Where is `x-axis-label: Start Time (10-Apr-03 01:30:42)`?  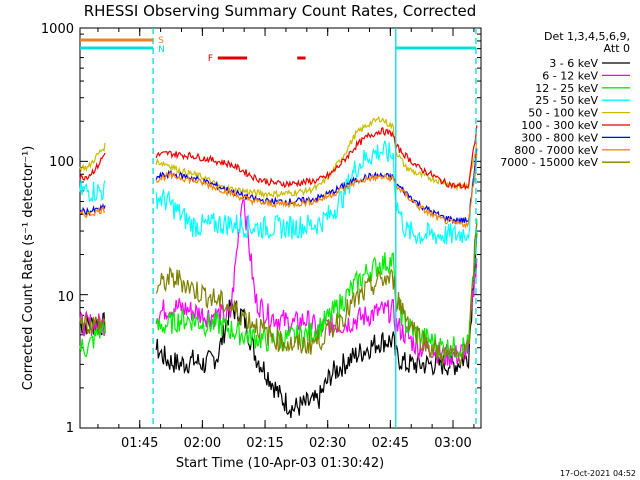
x-axis-label: Start Time (10-Apr-03 01:30:42) is located at coordinates (280, 463).